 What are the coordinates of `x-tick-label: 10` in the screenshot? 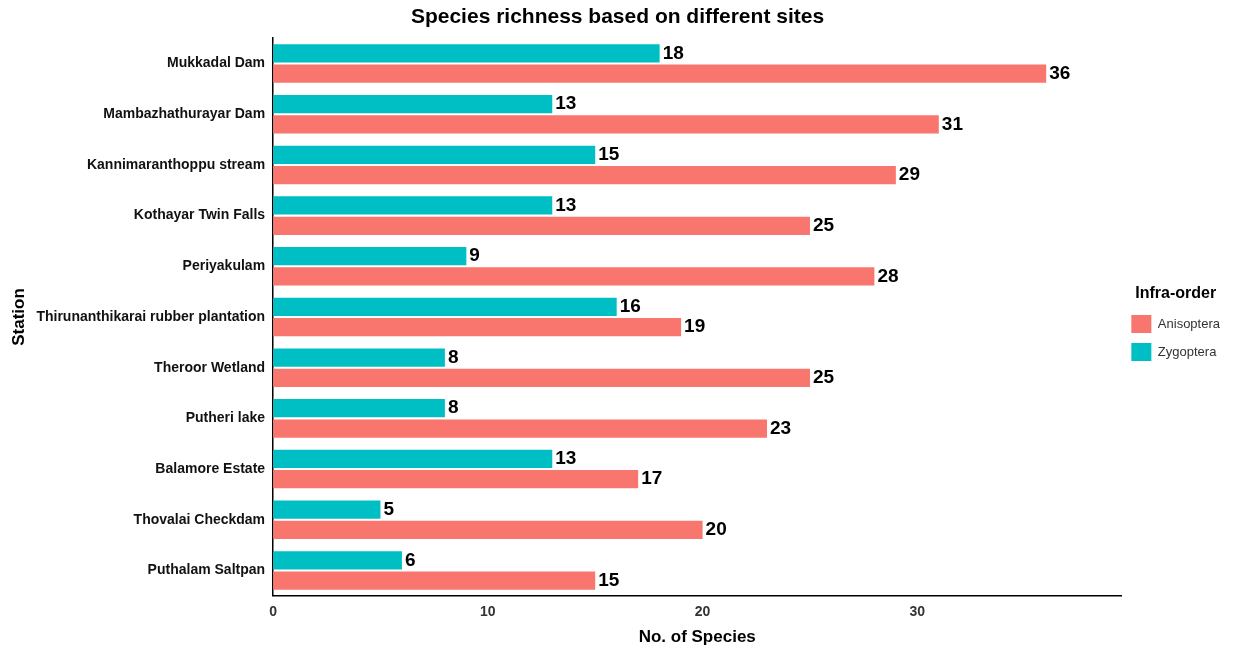 It's located at (488, 611).